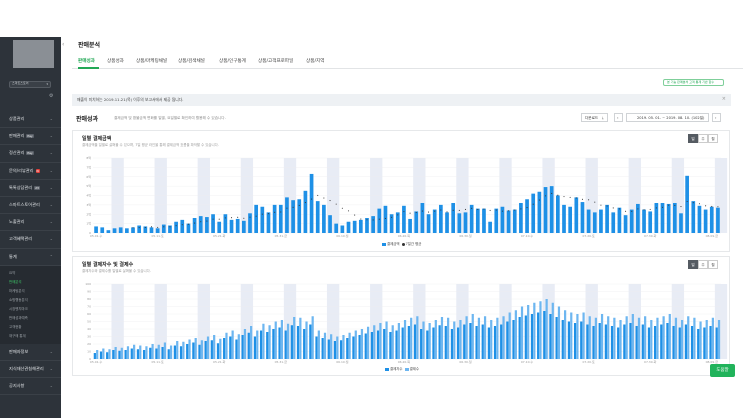 The width and height of the screenshot is (743, 418). Describe the element at coordinates (18, 308) in the screenshot. I see `sidebar-sub-benchmark: 시장벤치마크` at that location.